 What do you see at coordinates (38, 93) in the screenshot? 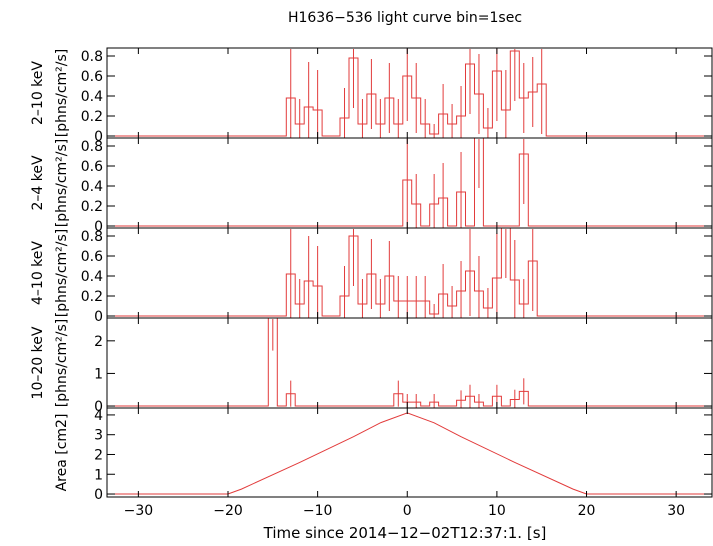
I see `y-axis-title: 2–10 keV` at bounding box center [38, 93].